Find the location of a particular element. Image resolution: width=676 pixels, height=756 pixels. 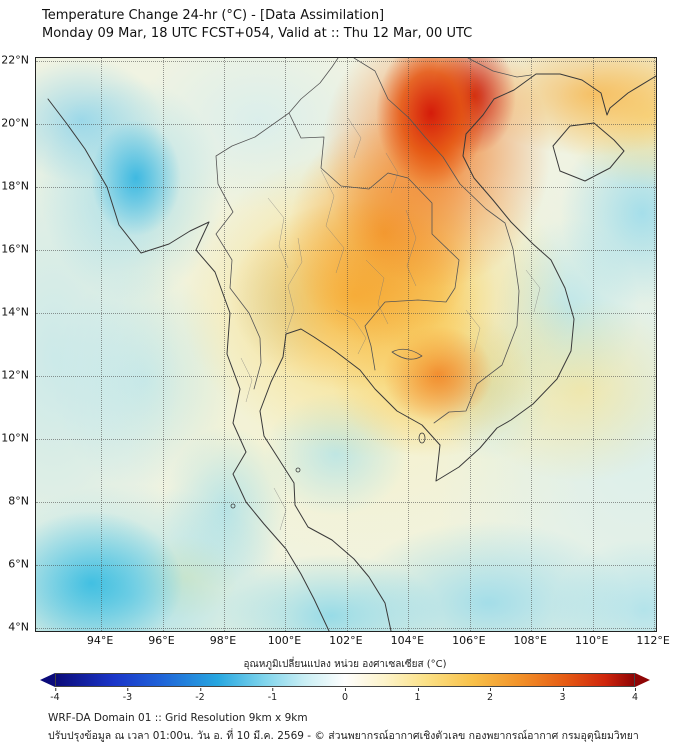

y-tick-label: 10°N is located at coordinates (15, 438).